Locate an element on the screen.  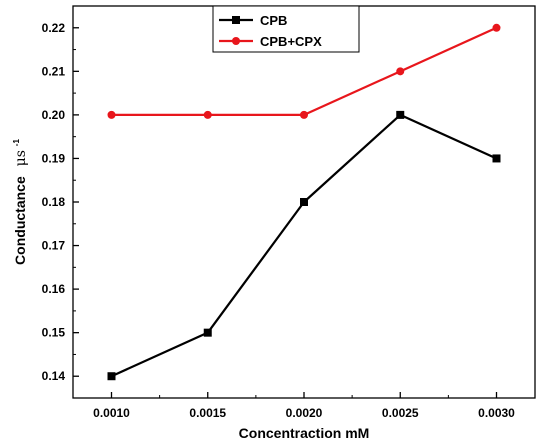
y-axis-ticks: 0.14 0.15 0.16 0.17 0.18 0.19 0.20 0.21 0.22 is located at coordinates (60, 202).